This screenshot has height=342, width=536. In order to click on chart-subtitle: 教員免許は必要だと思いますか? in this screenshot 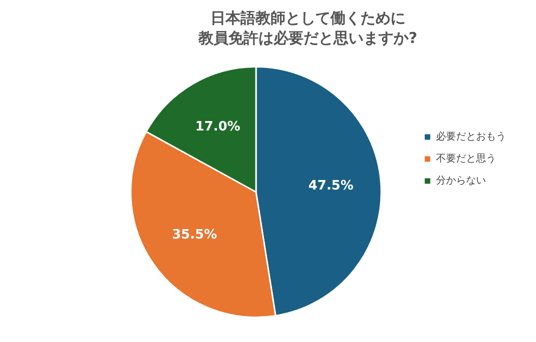, I will do `click(308, 37)`.